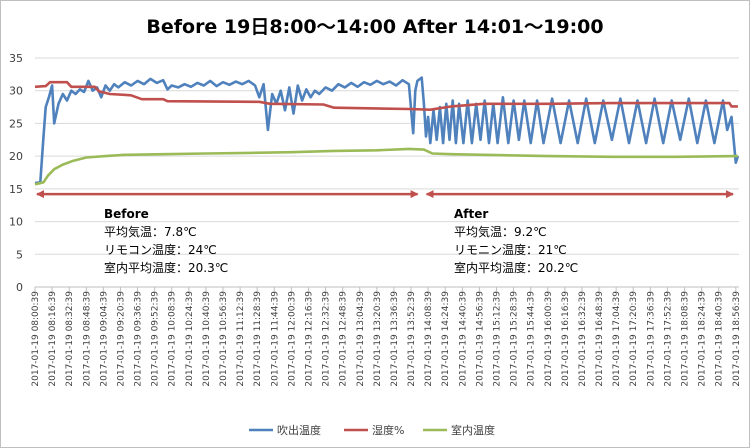  What do you see at coordinates (207, 339) in the screenshot?
I see `x-tick-label: 2017-01-19 10:40:39` at bounding box center [207, 339].